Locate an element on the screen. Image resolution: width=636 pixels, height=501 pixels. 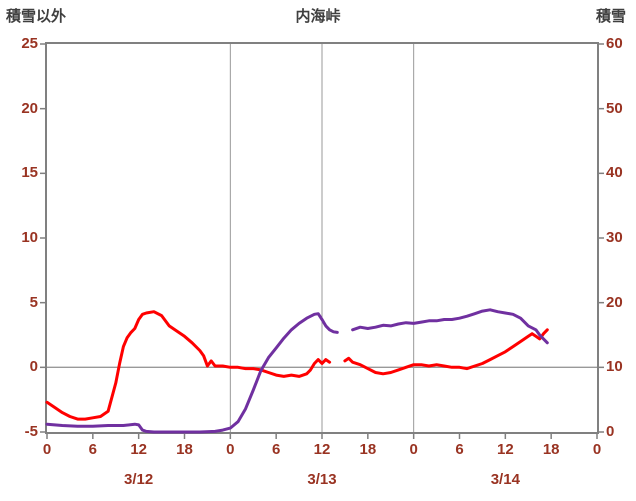
left-axis-title: 積雪以外 is located at coordinates (36, 16).